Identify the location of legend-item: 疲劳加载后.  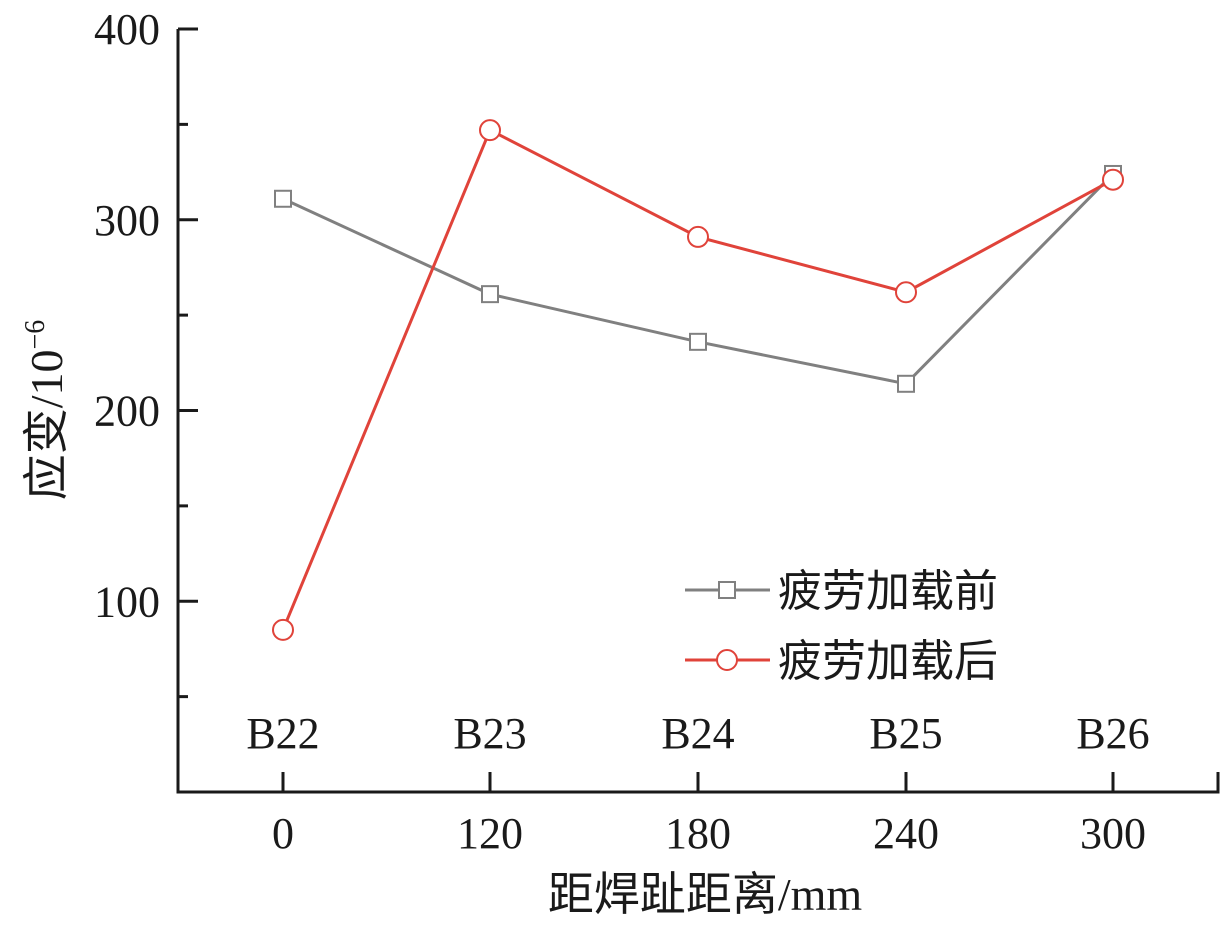
(841, 661).